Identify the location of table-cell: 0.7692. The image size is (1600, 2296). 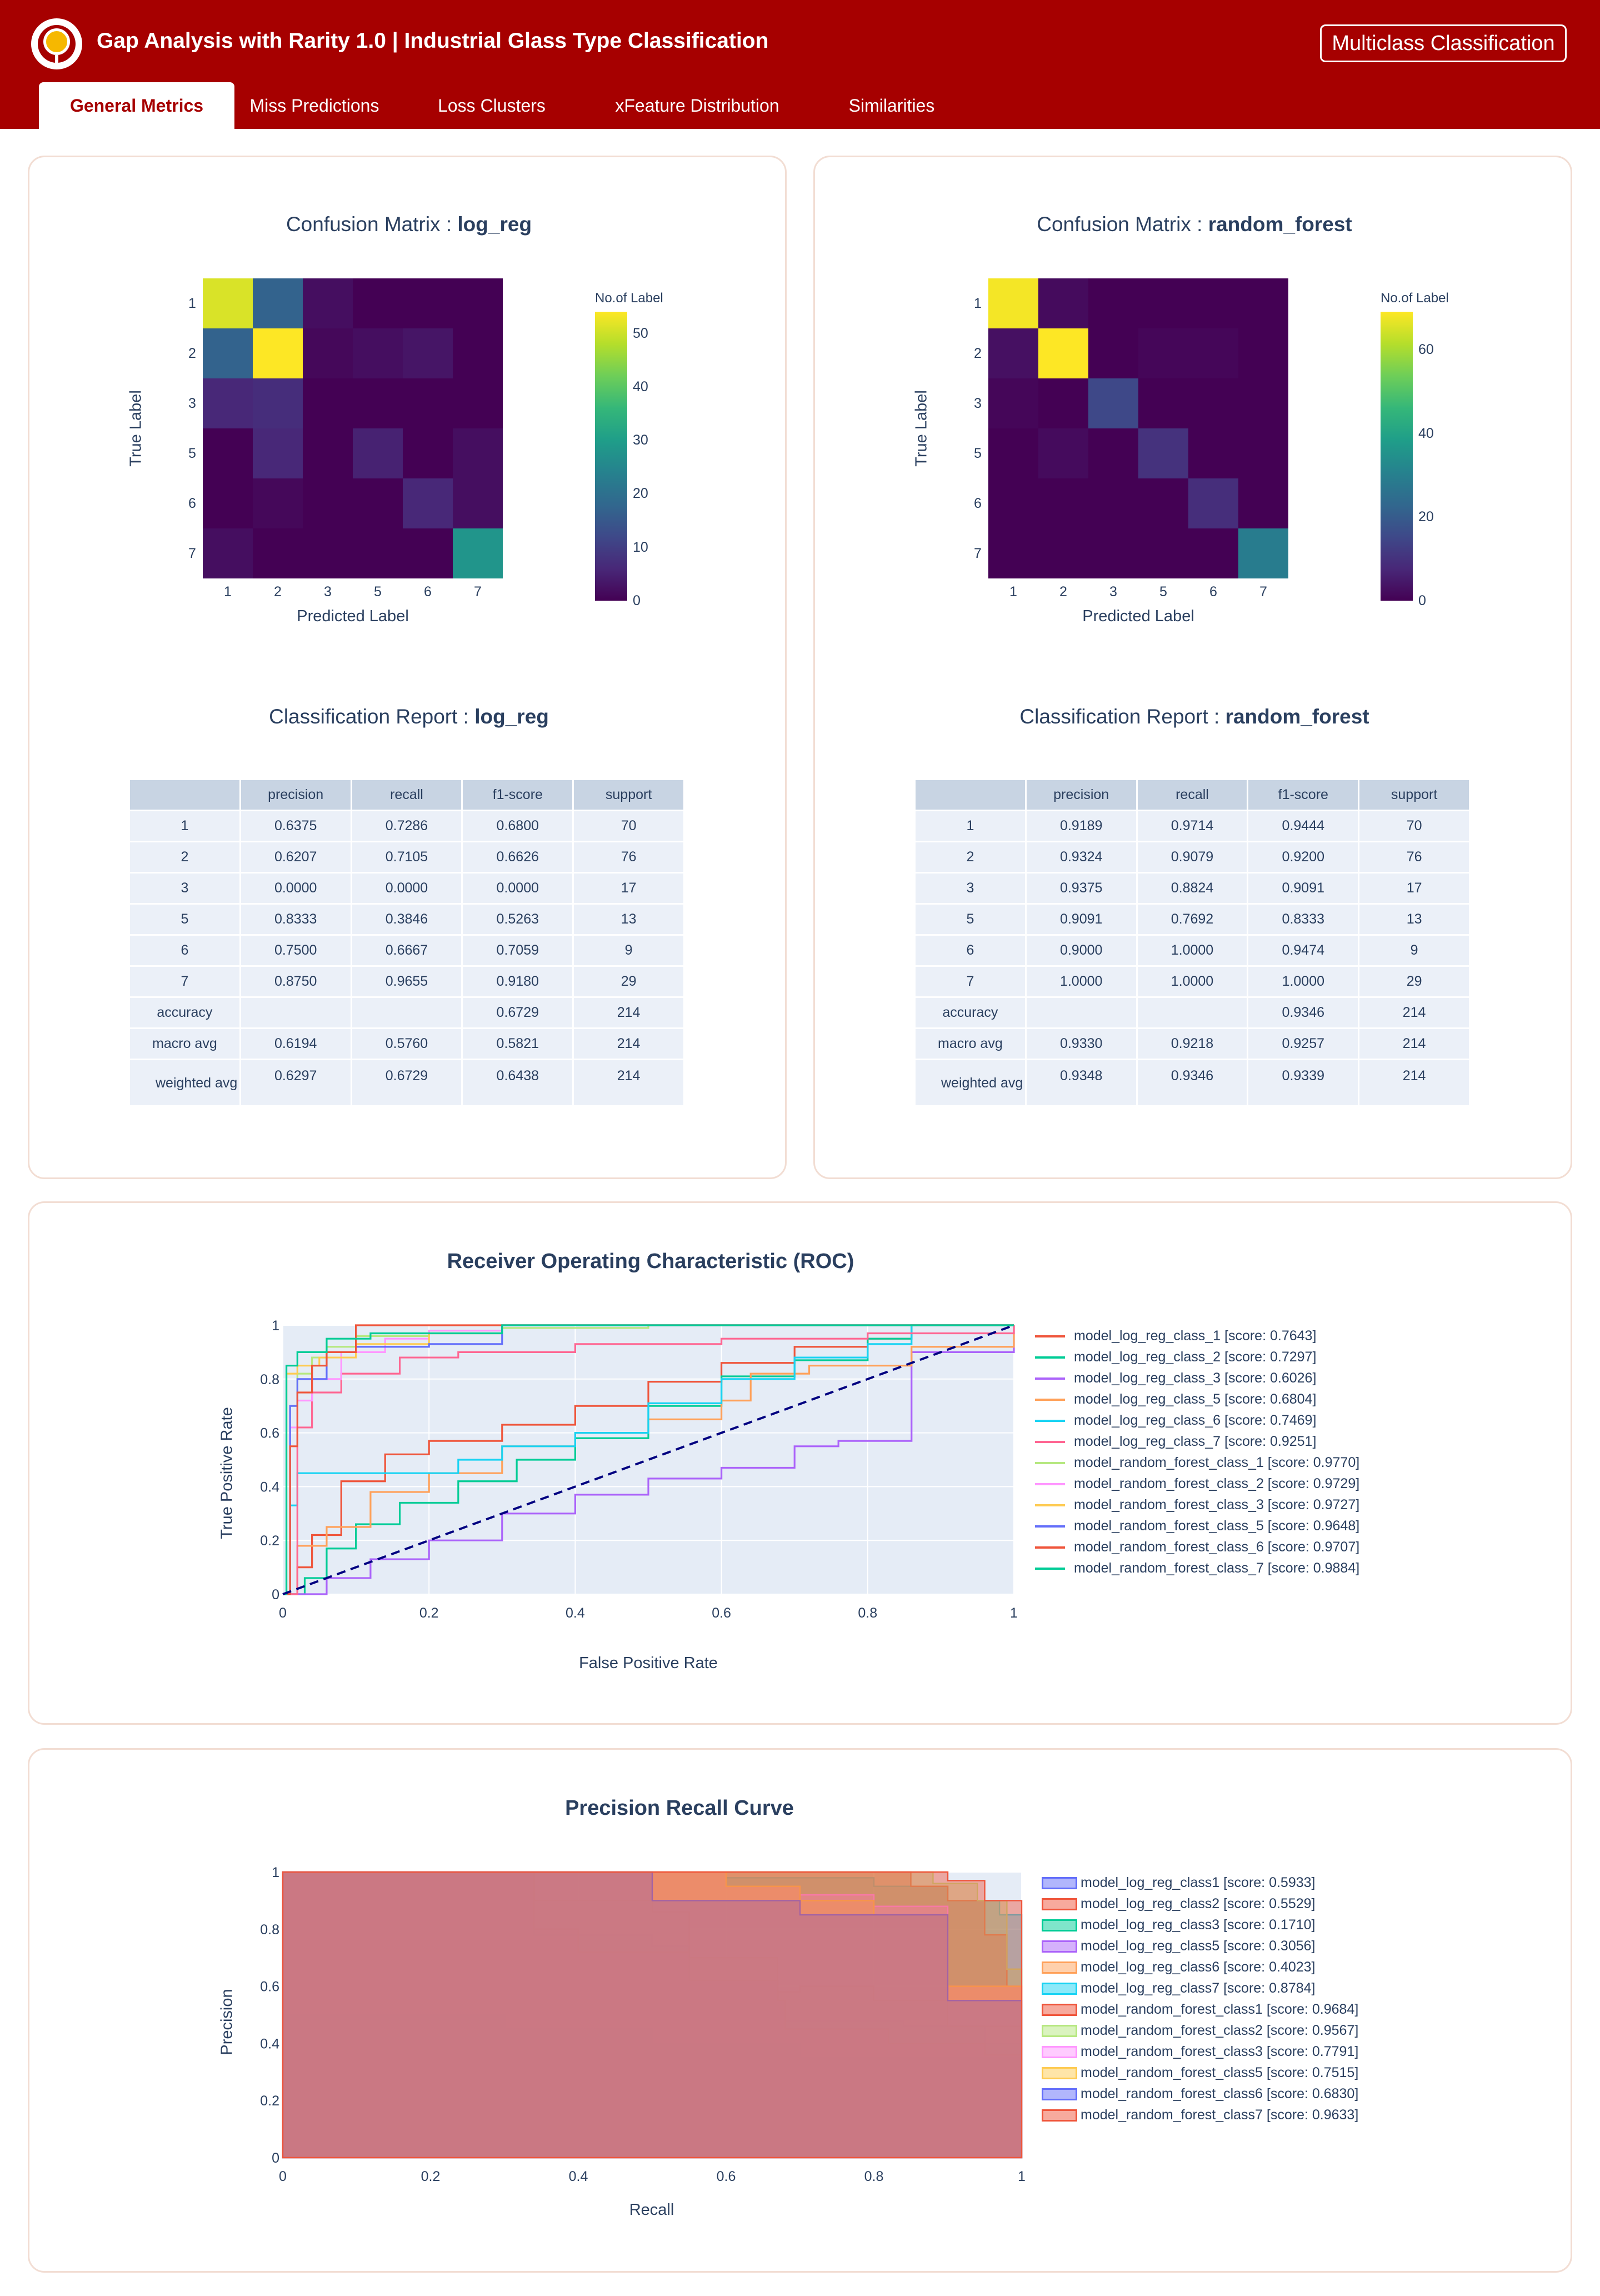
(1192, 919).